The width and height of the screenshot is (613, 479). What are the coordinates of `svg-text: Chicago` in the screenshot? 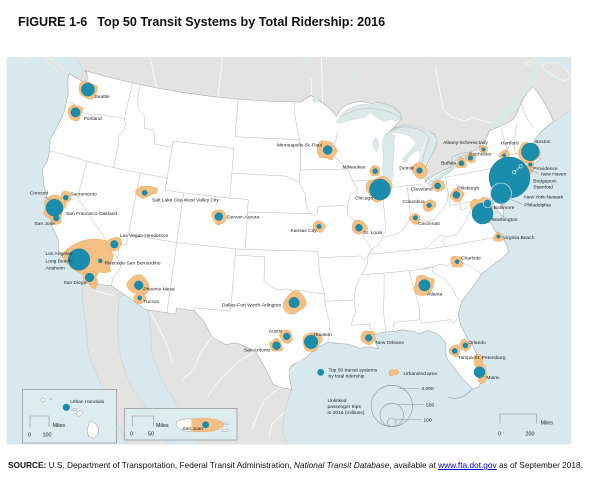 It's located at (364, 199).